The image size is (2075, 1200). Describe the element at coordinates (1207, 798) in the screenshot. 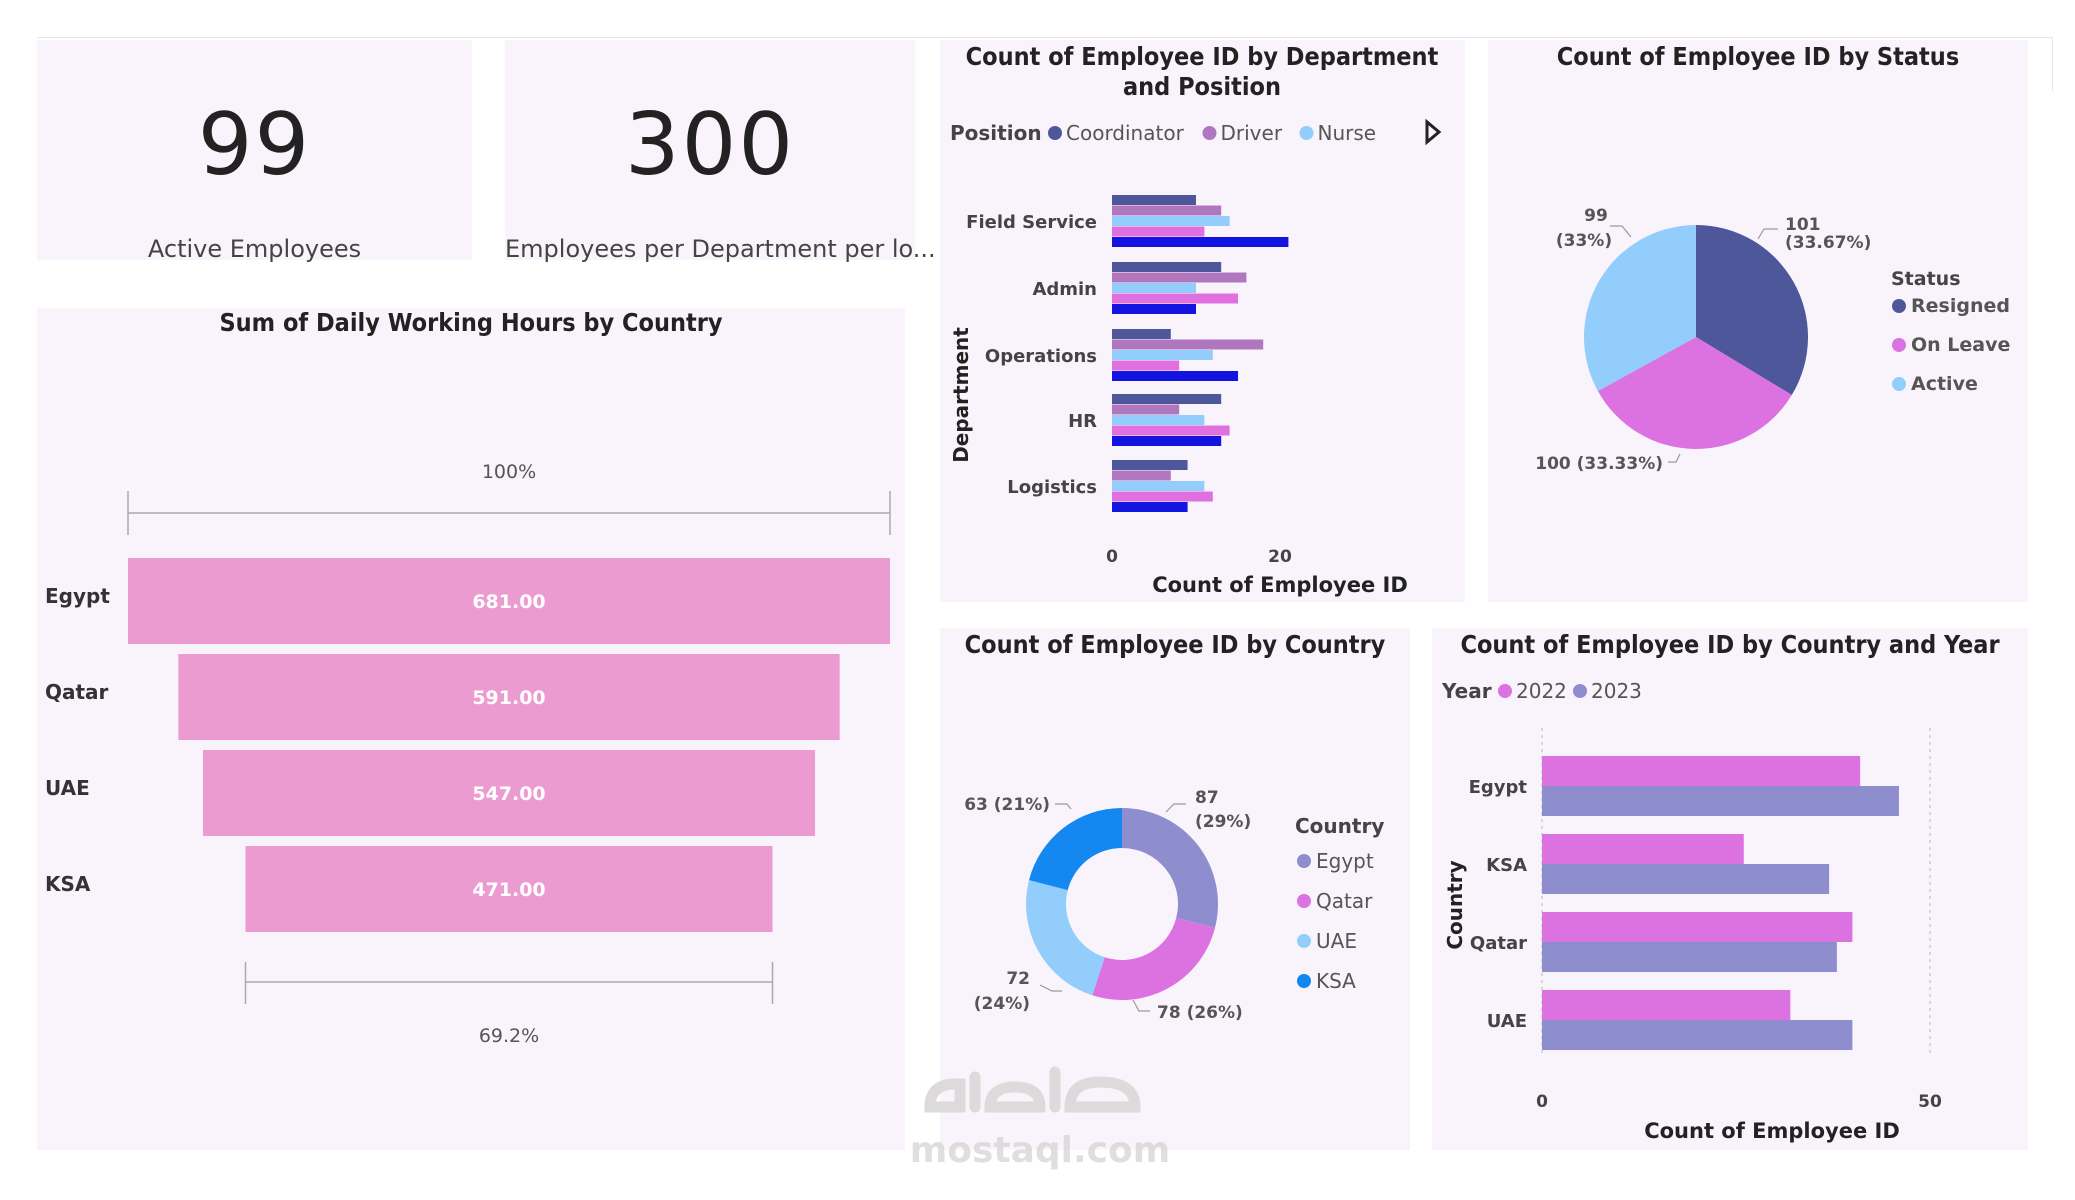

I see `data-label: 87` at that location.